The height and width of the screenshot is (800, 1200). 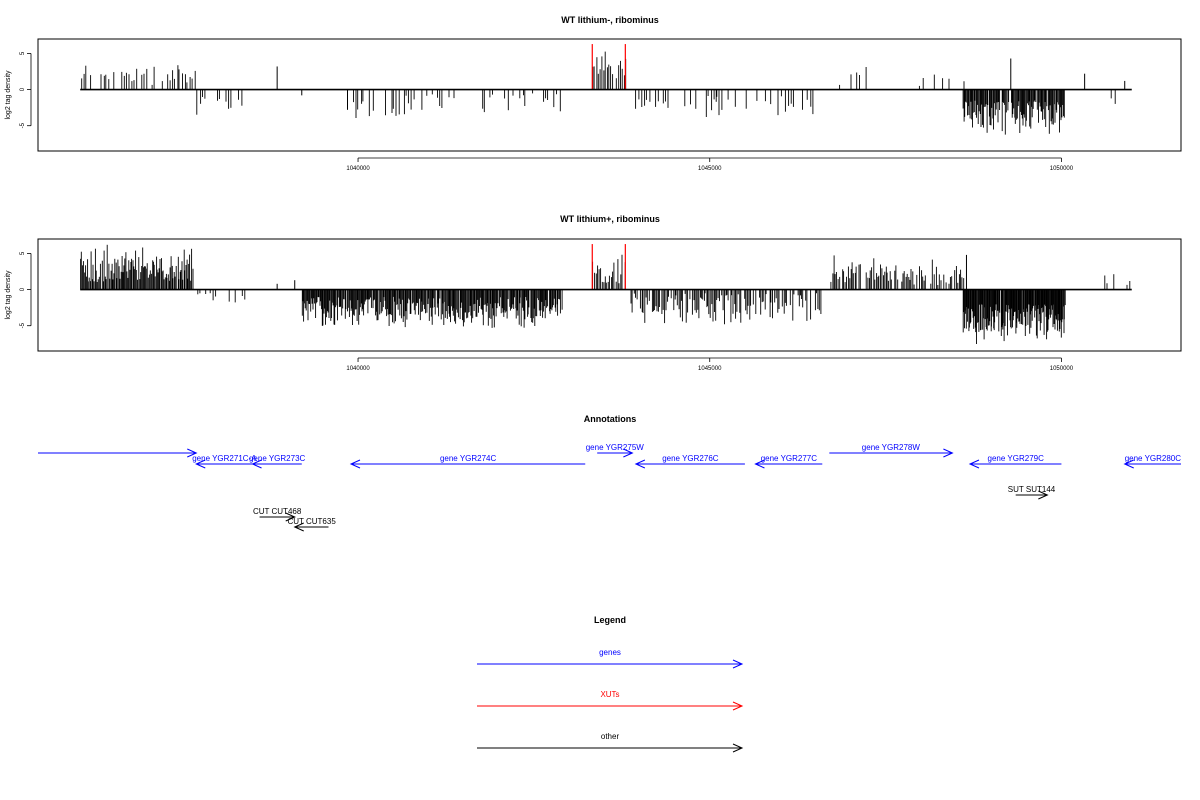 I want to click on gene-feature: gene YGR274C, so click(x=467, y=461).